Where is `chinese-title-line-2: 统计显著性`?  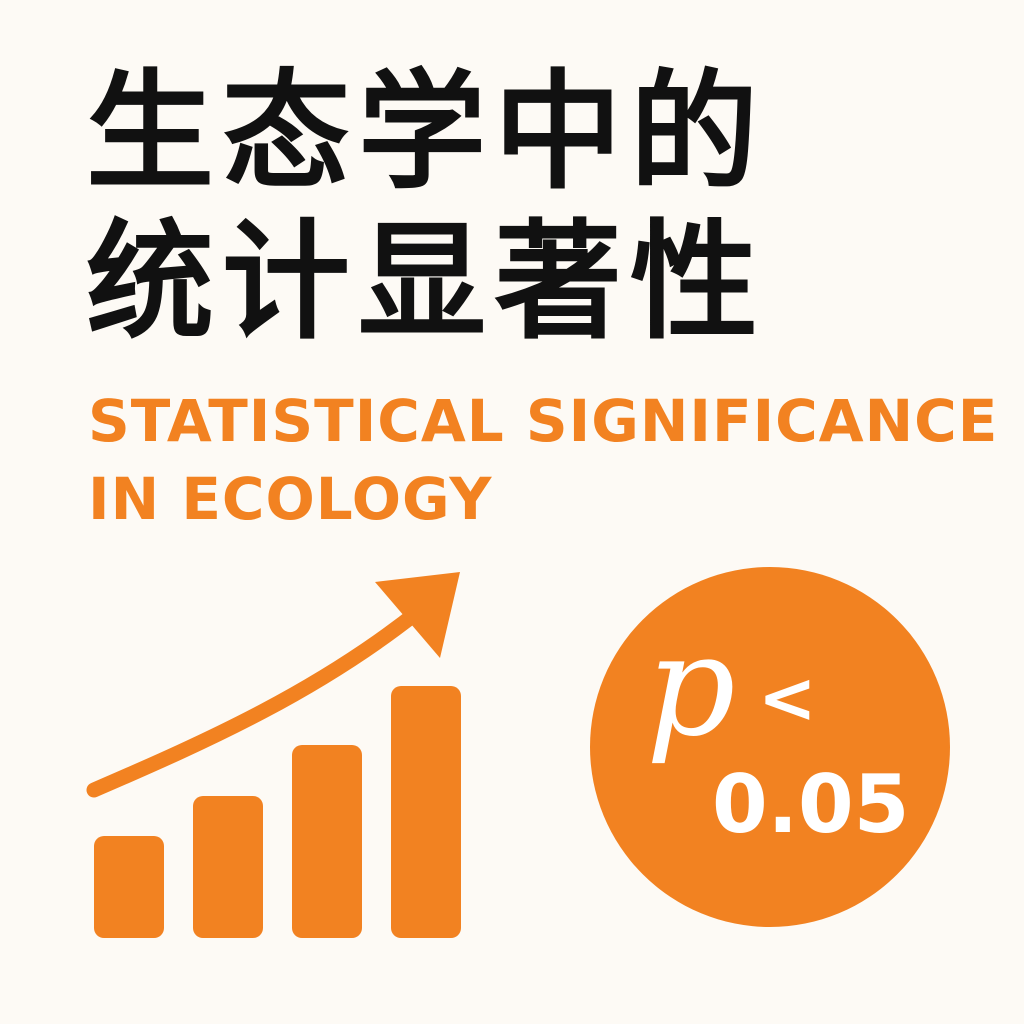
chinese-title-line-2: 统计显著性 is located at coordinates (426, 282).